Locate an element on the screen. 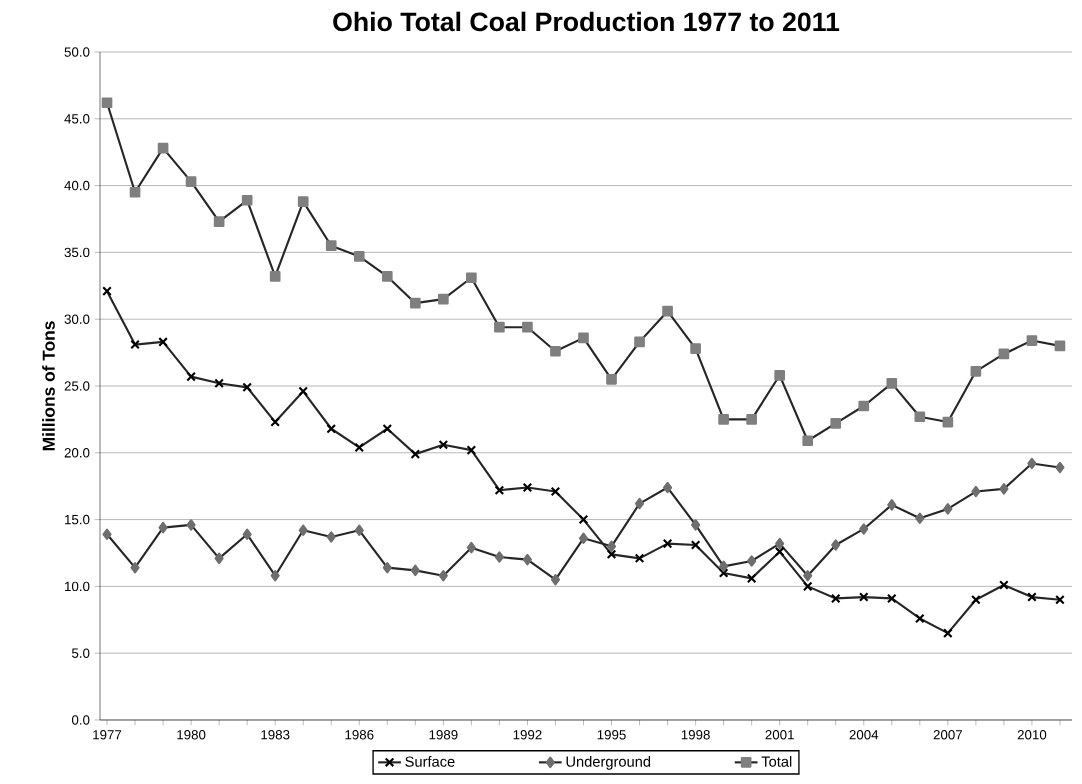 The height and width of the screenshot is (784, 1082). x-tick-label: 1989 is located at coordinates (443, 735).